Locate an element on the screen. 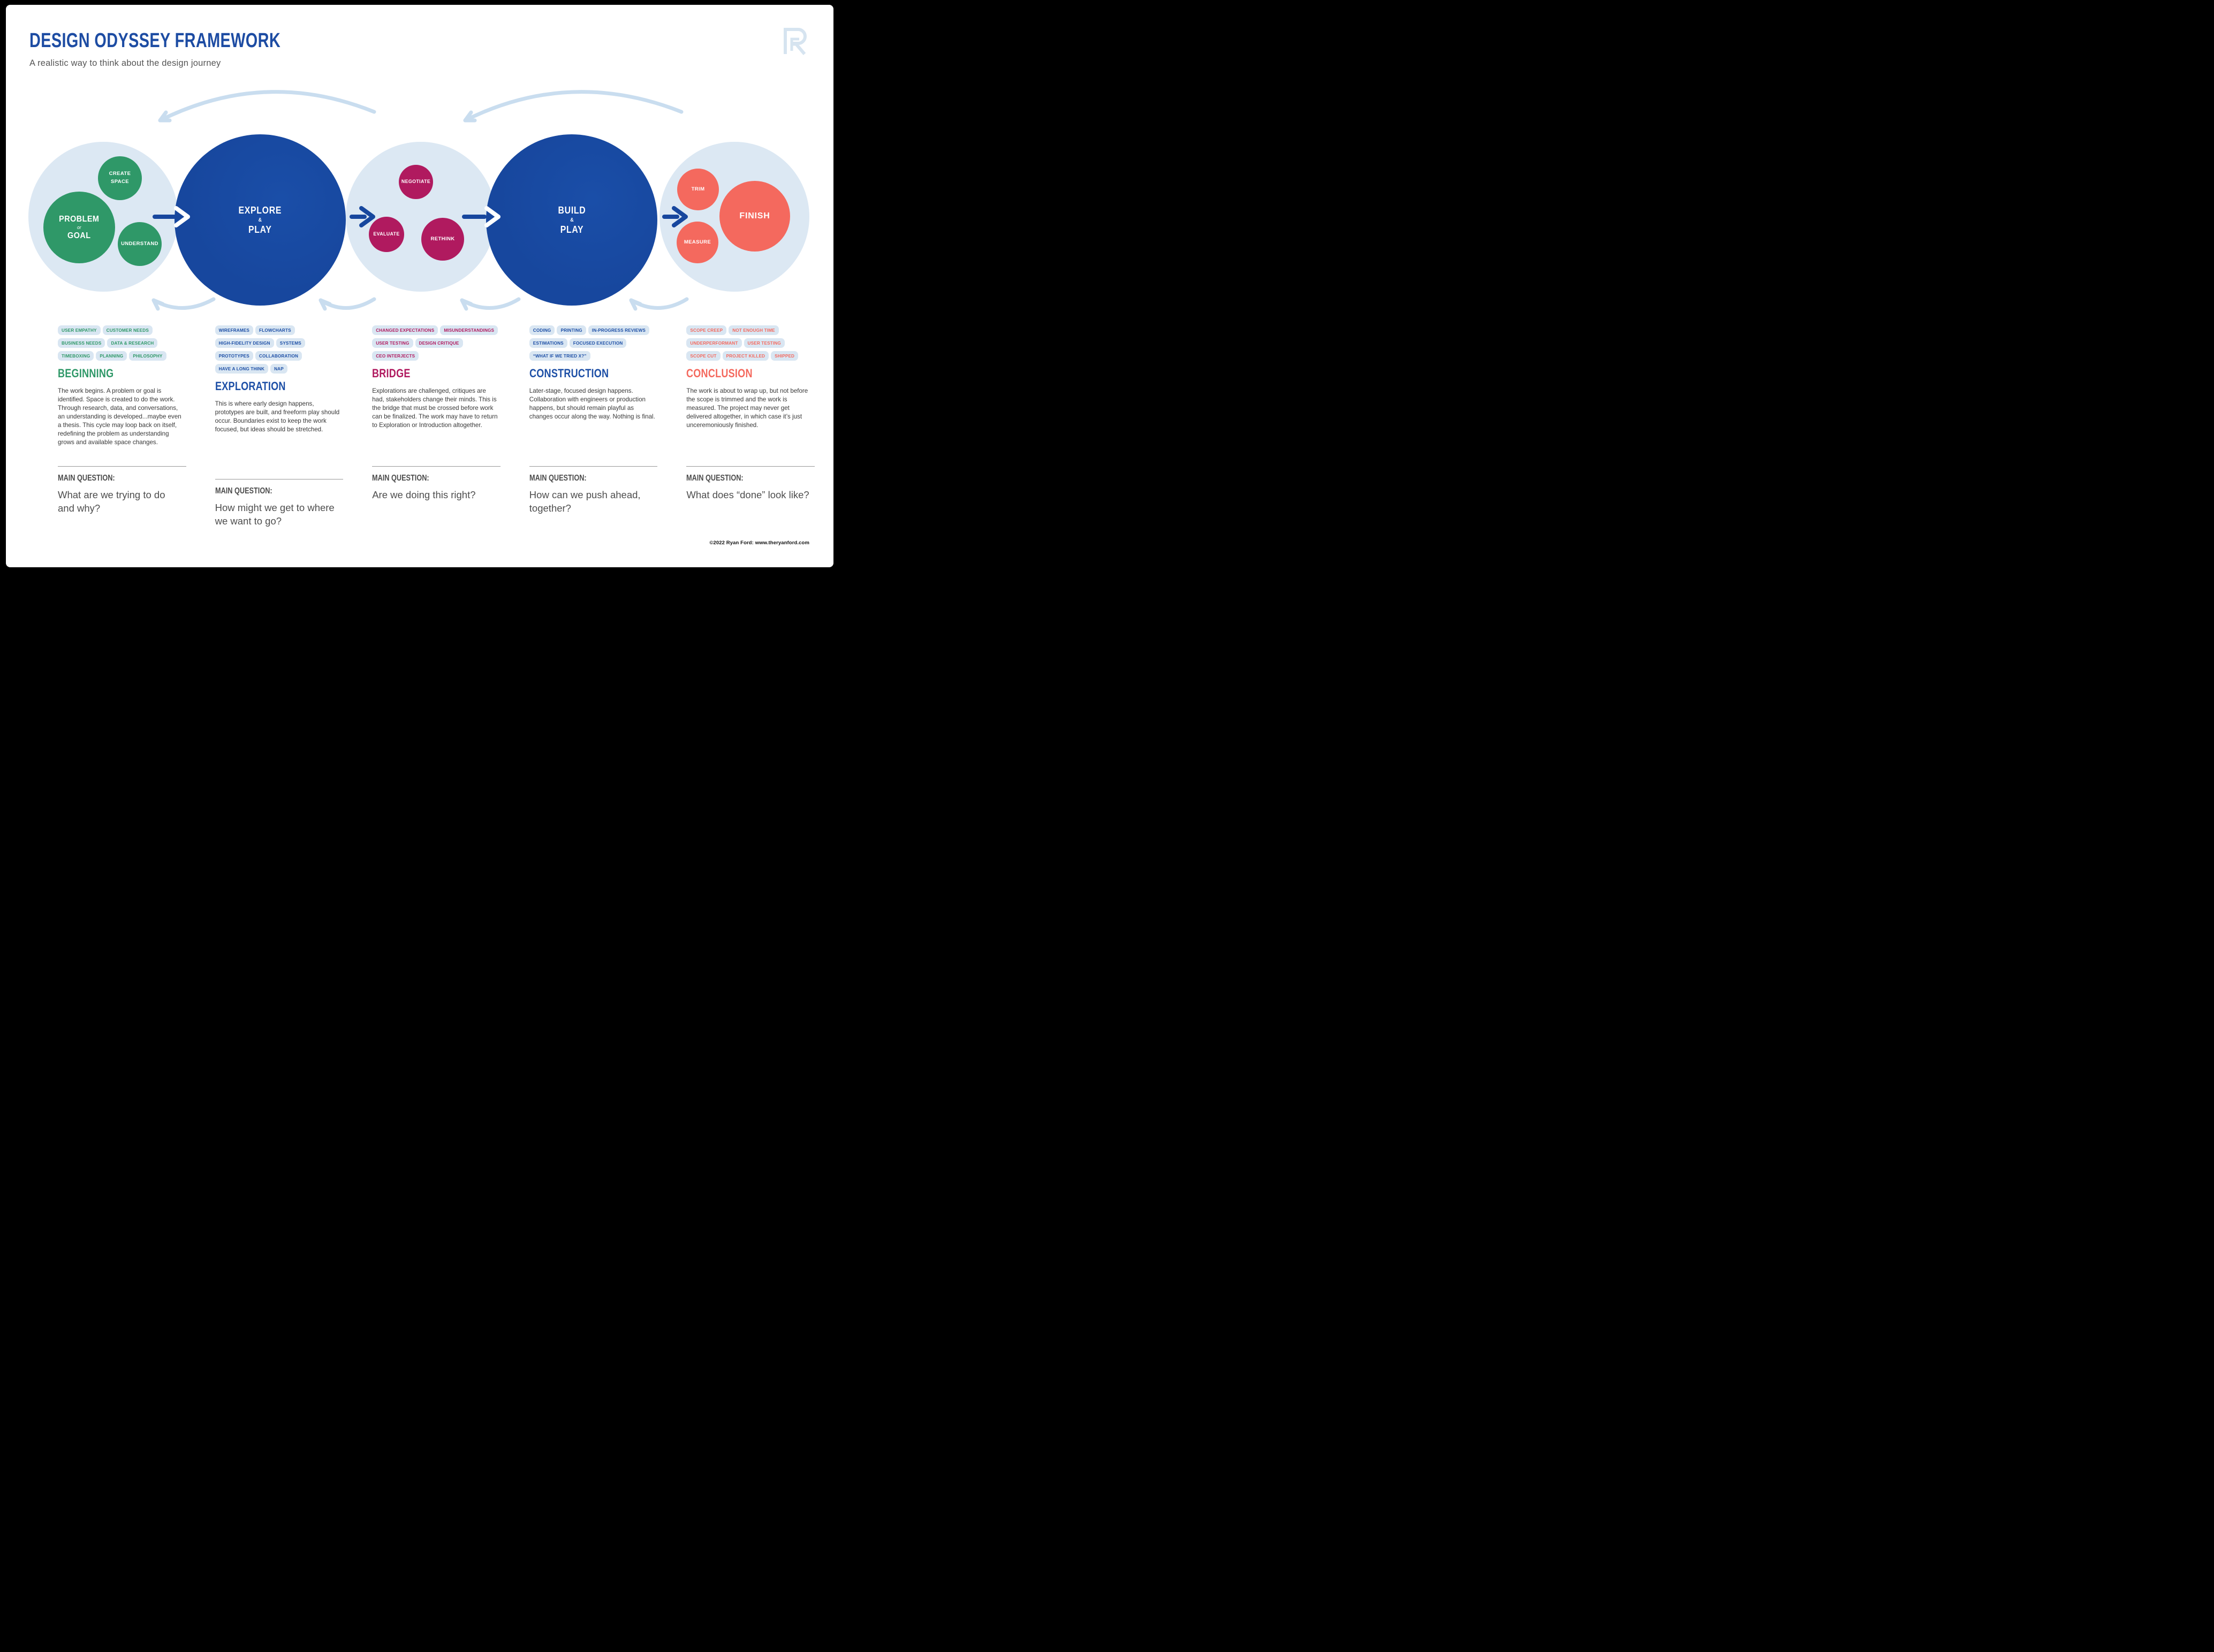 The width and height of the screenshot is (2214, 1652). build-play-label: BUILD & PLAY is located at coordinates (572, 220).